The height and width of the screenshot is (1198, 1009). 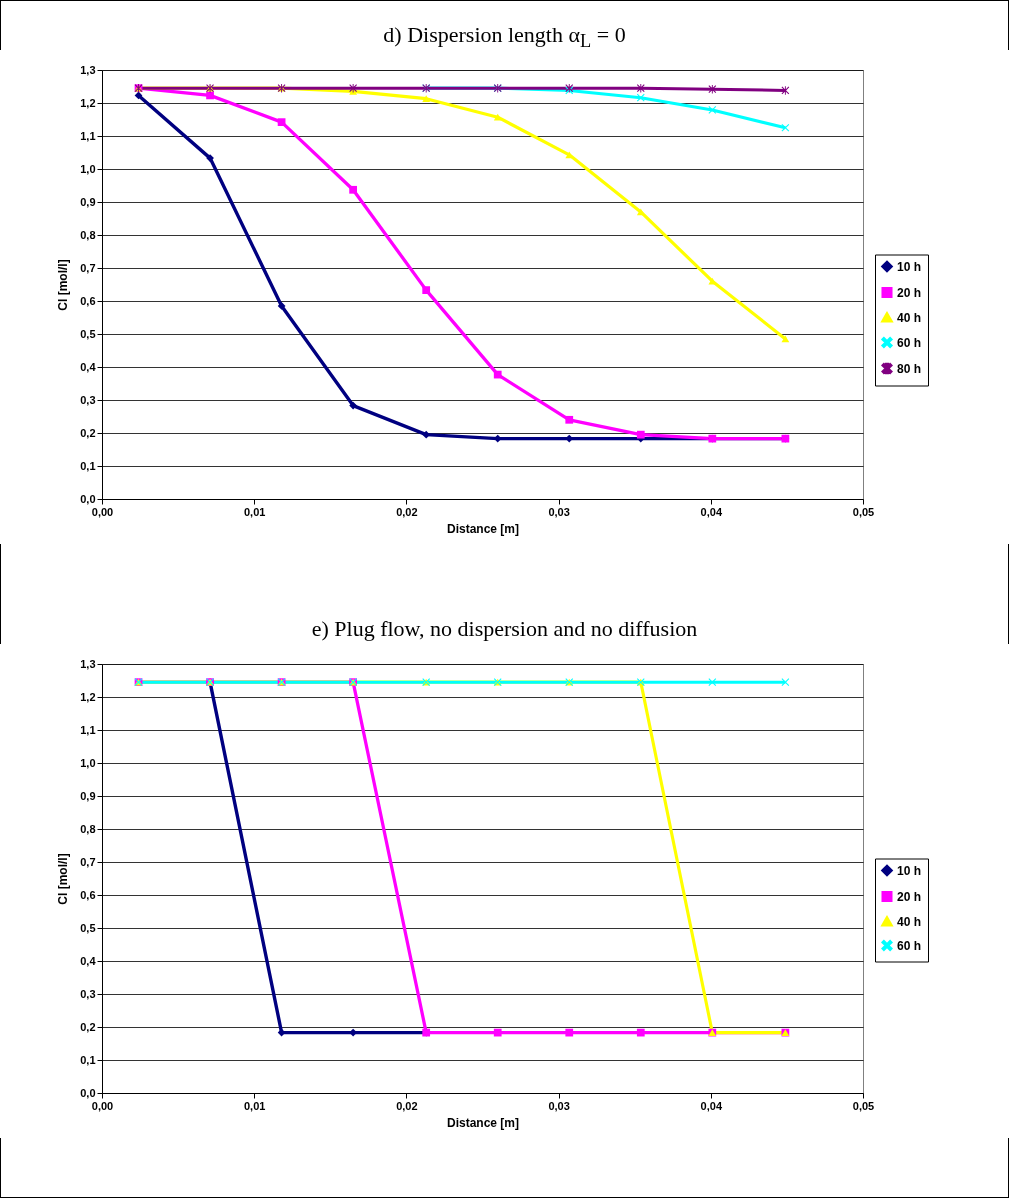 I want to click on legend-label: 80 h, so click(x=909, y=368).